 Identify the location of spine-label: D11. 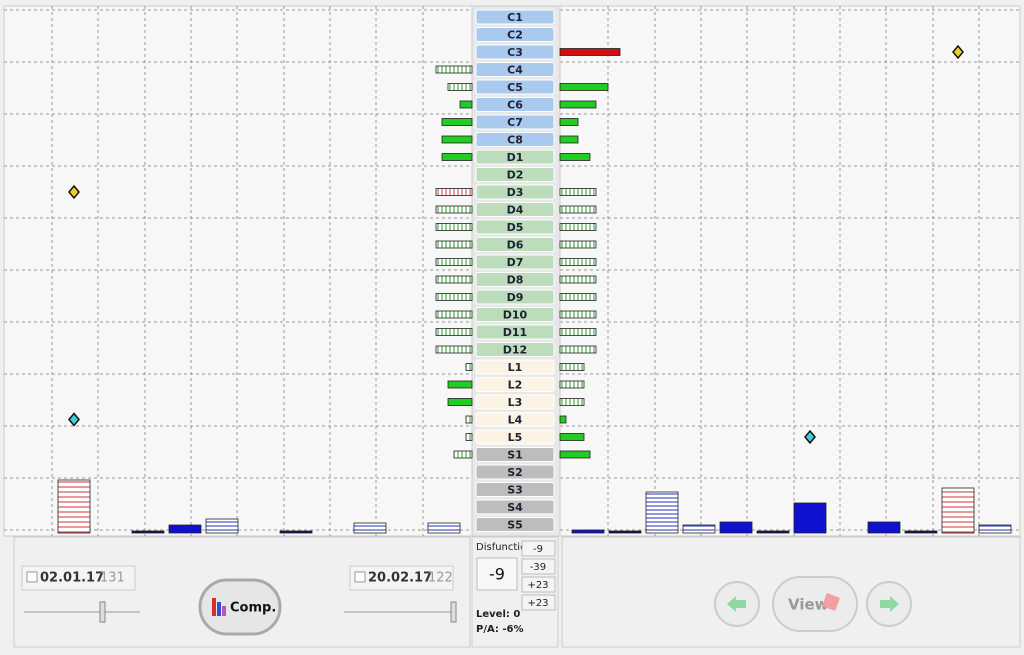
(515, 332).